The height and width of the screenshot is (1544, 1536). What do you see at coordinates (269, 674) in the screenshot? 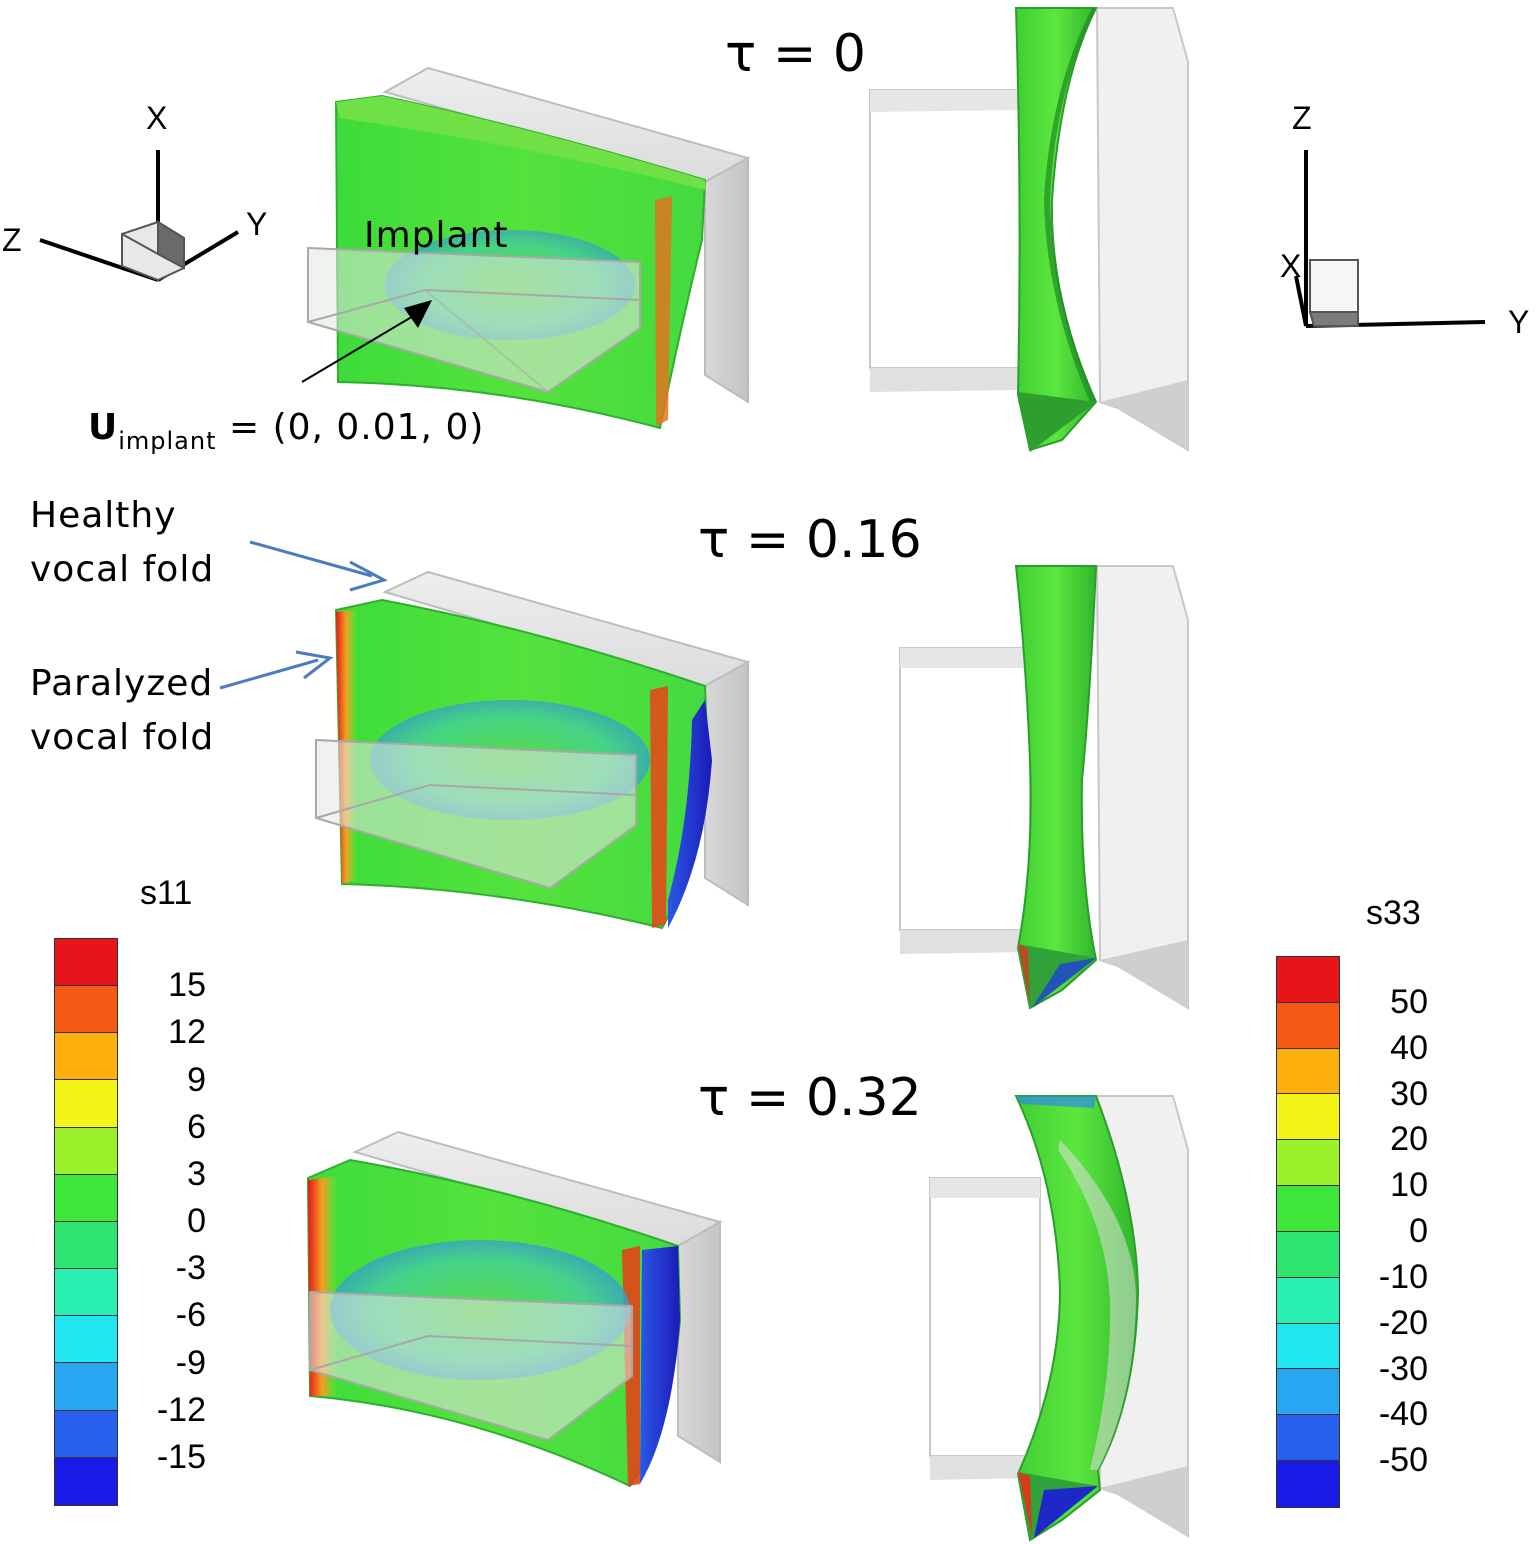
I see `arrow-paralyzed-line` at bounding box center [269, 674].